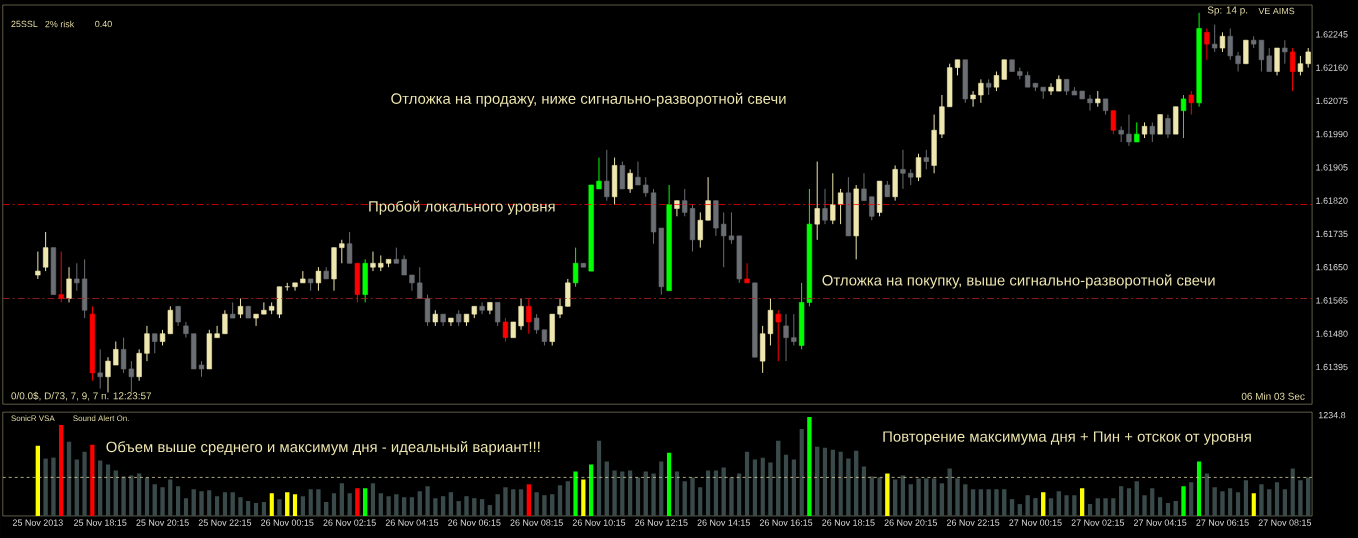  Describe the element at coordinates (599, 522) in the screenshot. I see `x-tick-label: 26 Nov 10:15` at that location.